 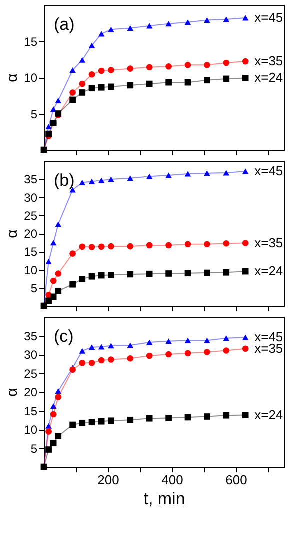 What do you see at coordinates (31, 252) in the screenshot?
I see `y-tick-label: 15` at bounding box center [31, 252].